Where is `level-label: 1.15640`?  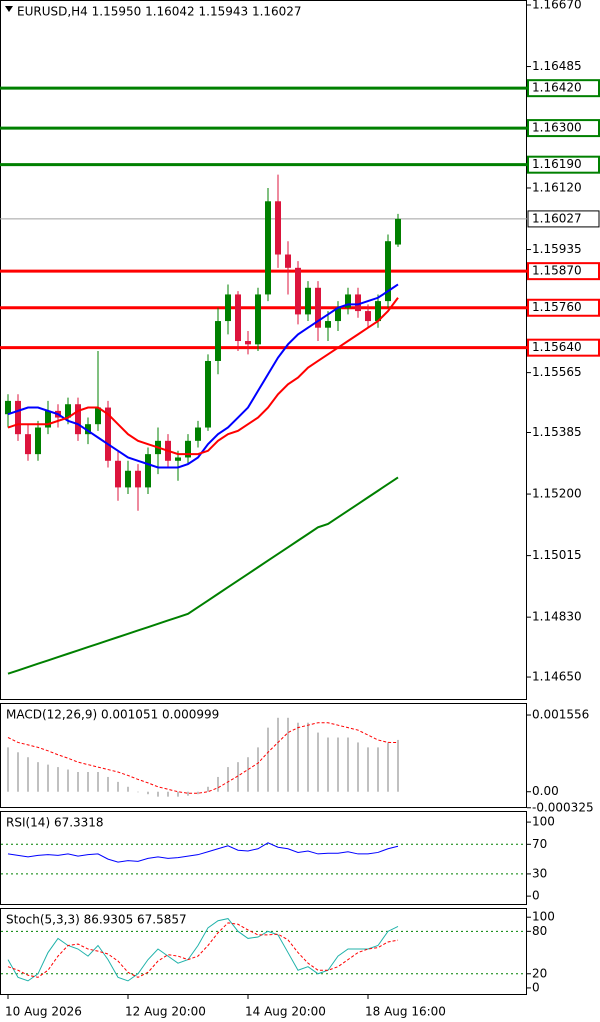
level-label: 1.15640 is located at coordinates (557, 347).